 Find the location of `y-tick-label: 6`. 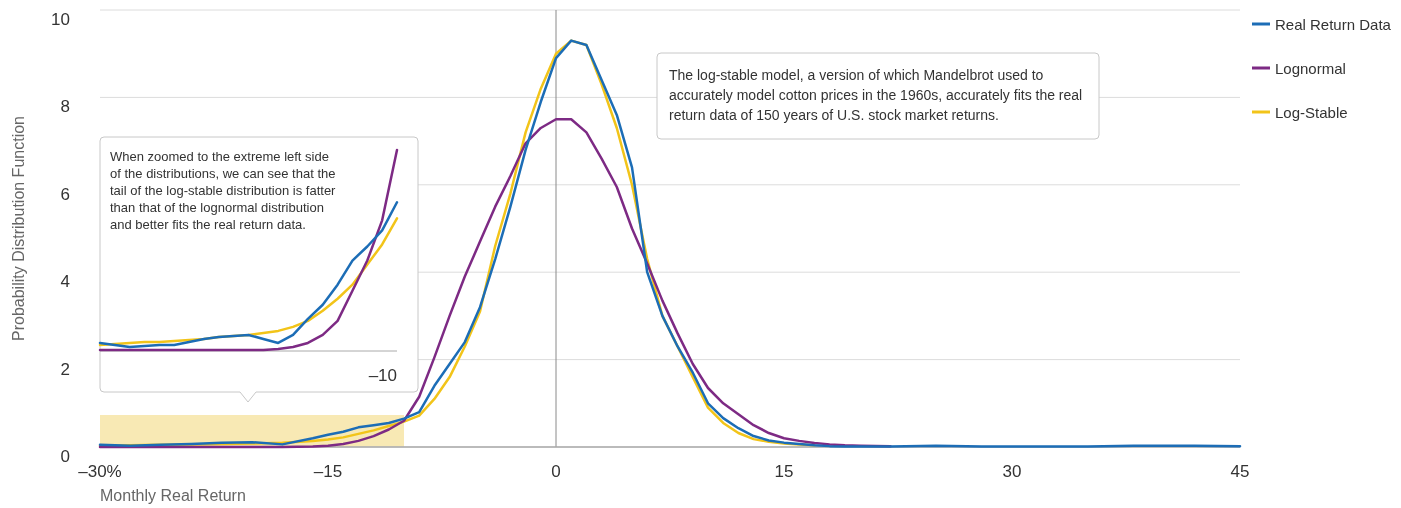

y-tick-label: 6 is located at coordinates (65, 194).